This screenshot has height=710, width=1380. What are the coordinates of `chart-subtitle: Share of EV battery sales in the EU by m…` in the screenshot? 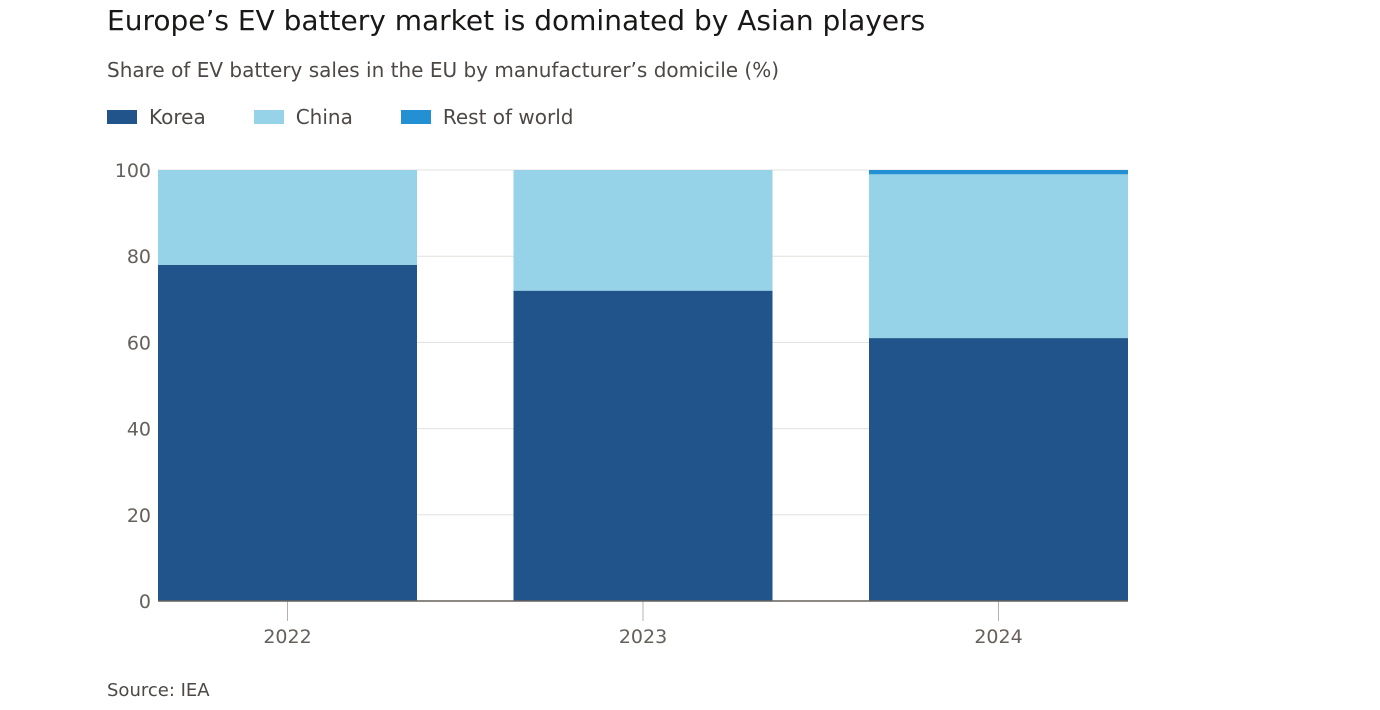 It's located at (443, 70).